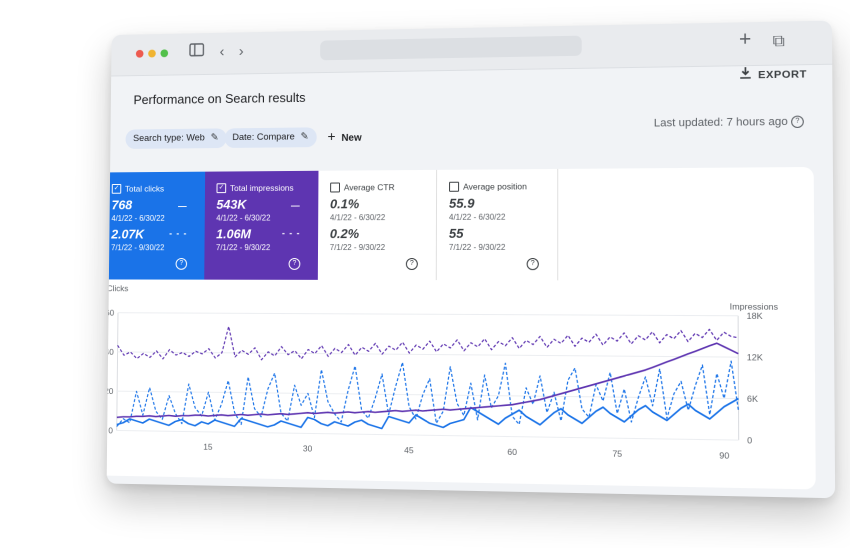  What do you see at coordinates (331, 136) in the screenshot?
I see `plus-icon: +` at bounding box center [331, 136].